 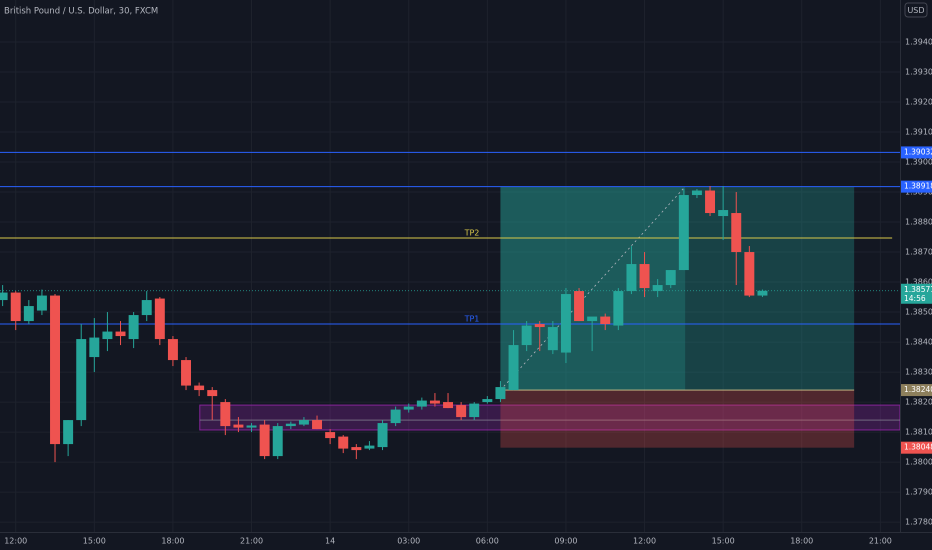 What do you see at coordinates (565, 541) in the screenshot?
I see `x-tick-label: 09:00` at bounding box center [565, 541].